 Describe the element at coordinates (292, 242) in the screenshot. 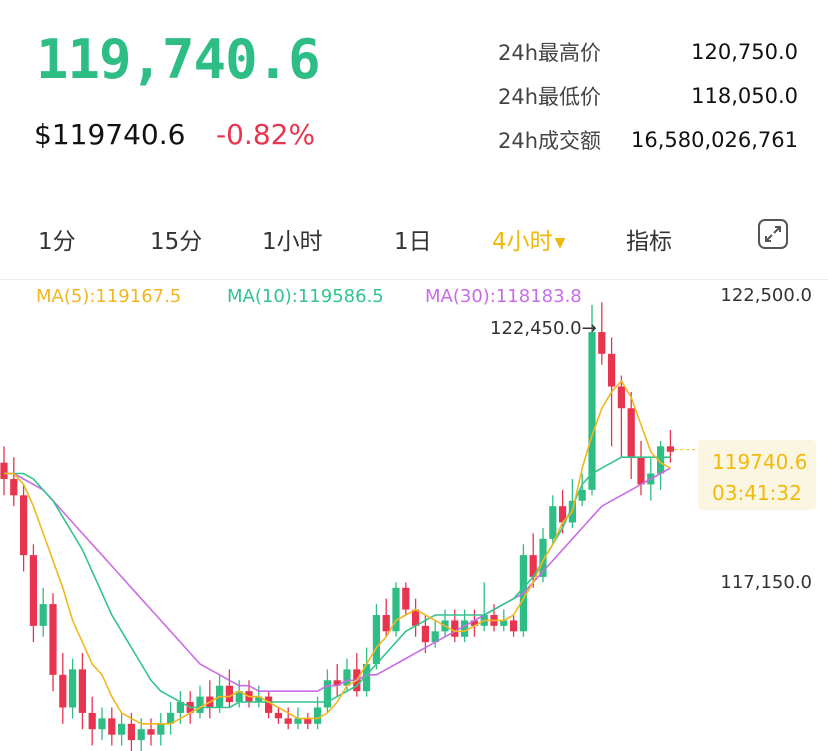

I see `tab-1h: 1小时` at that location.